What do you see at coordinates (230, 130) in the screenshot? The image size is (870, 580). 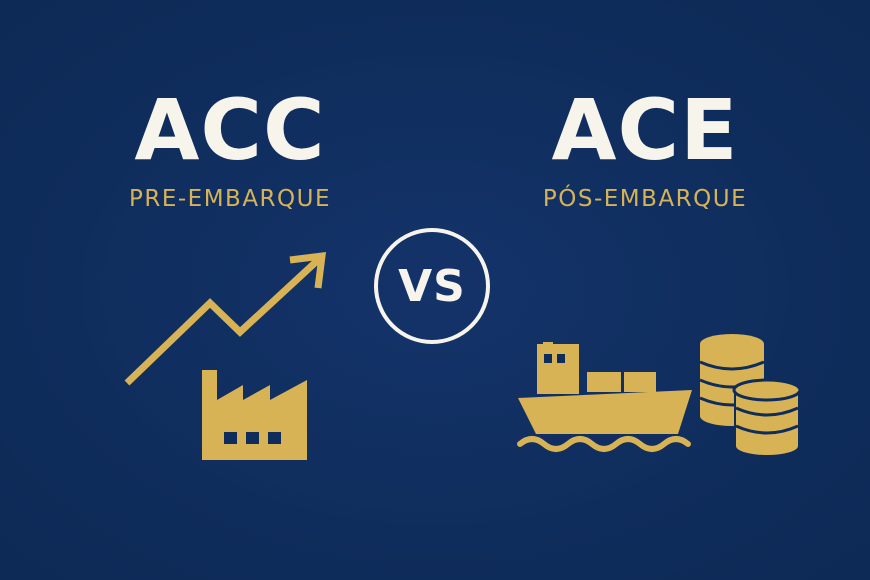 I see `acc-title: ACC` at bounding box center [230, 130].